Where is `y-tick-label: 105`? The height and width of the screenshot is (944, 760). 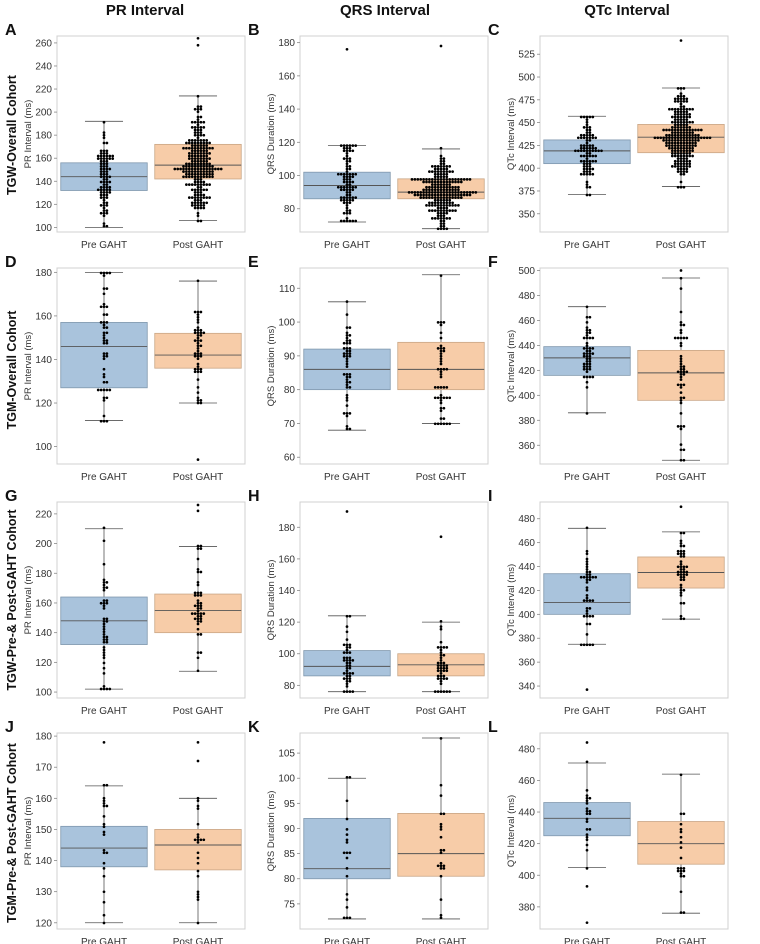 y-tick-label: 105 is located at coordinates (286, 754).